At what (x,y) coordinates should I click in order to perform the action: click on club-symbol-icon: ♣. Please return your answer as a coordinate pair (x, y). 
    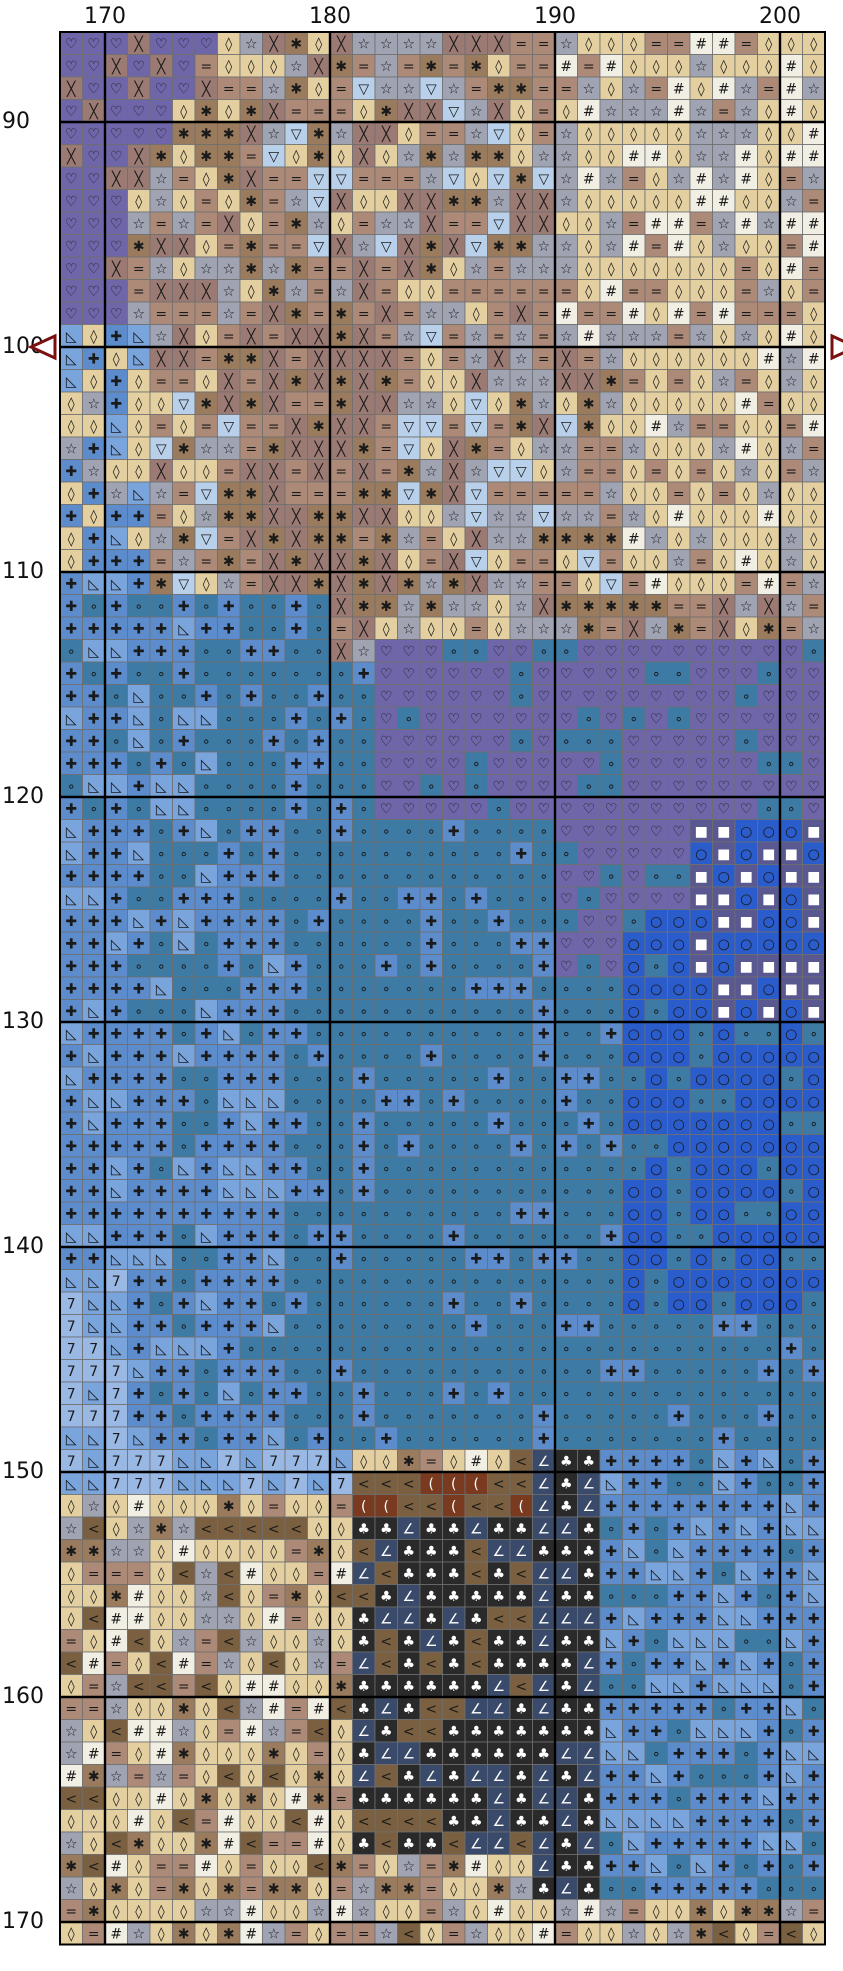
    Looking at the image, I should click on (566, 1507).